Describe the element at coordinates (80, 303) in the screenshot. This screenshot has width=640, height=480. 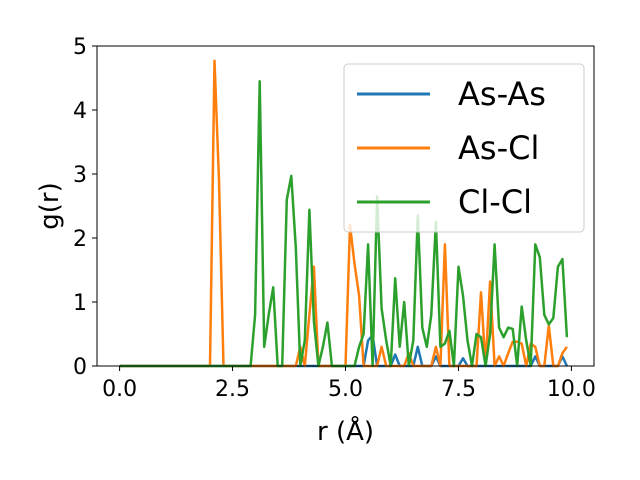
I see `y-tick-label: 1` at that location.